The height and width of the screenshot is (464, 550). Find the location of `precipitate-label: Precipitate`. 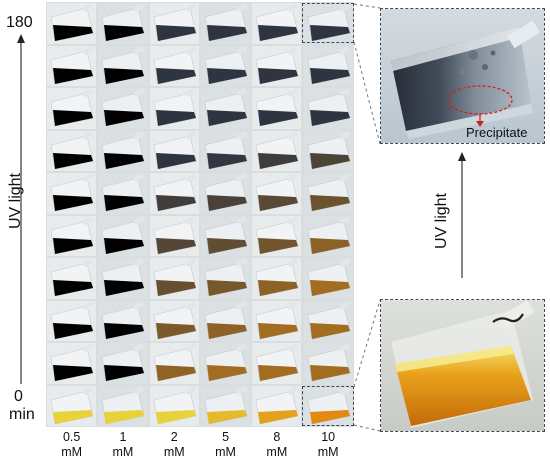

precipitate-label: Precipitate is located at coordinates (497, 132).